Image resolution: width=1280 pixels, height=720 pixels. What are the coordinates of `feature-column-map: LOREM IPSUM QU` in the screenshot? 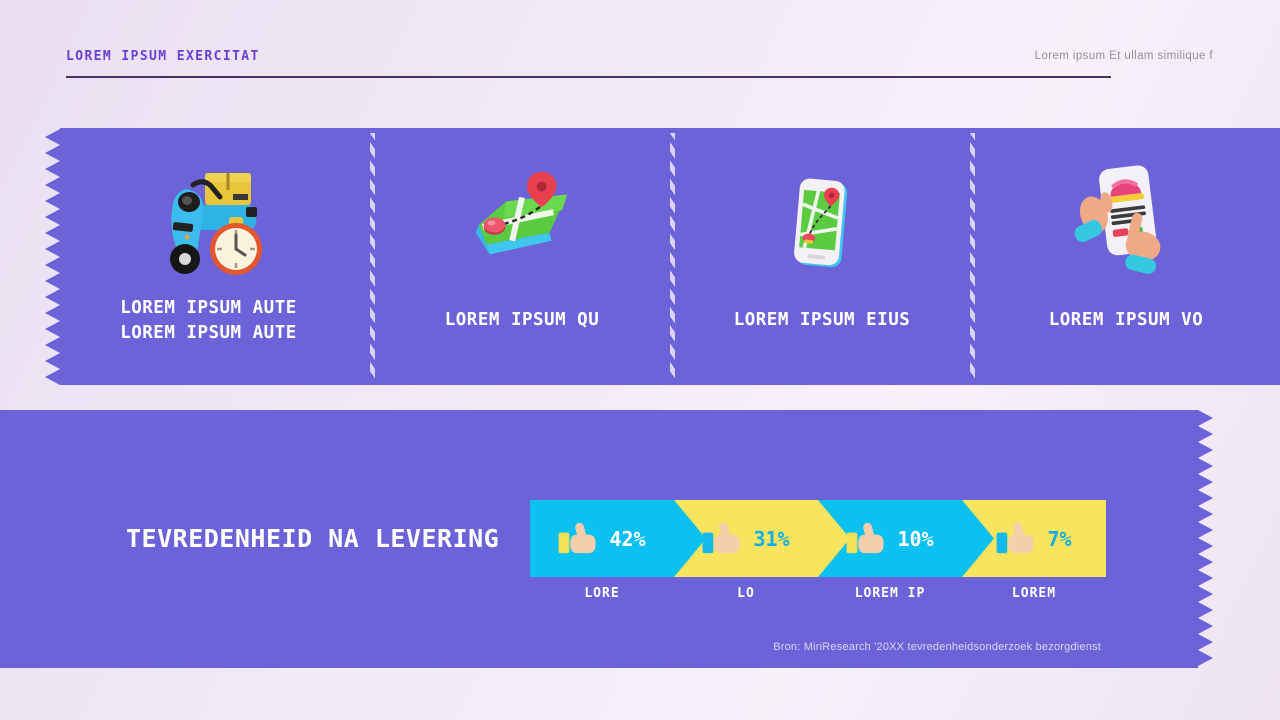 It's located at (522, 256).